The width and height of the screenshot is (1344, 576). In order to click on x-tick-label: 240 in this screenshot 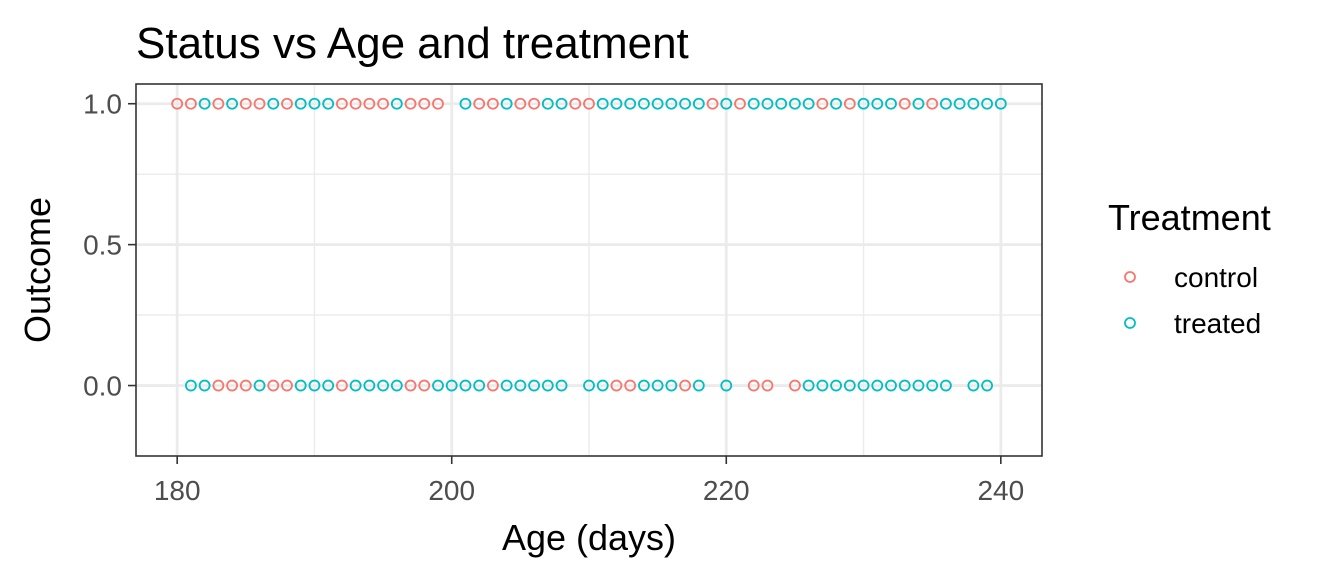, I will do `click(1000, 490)`.